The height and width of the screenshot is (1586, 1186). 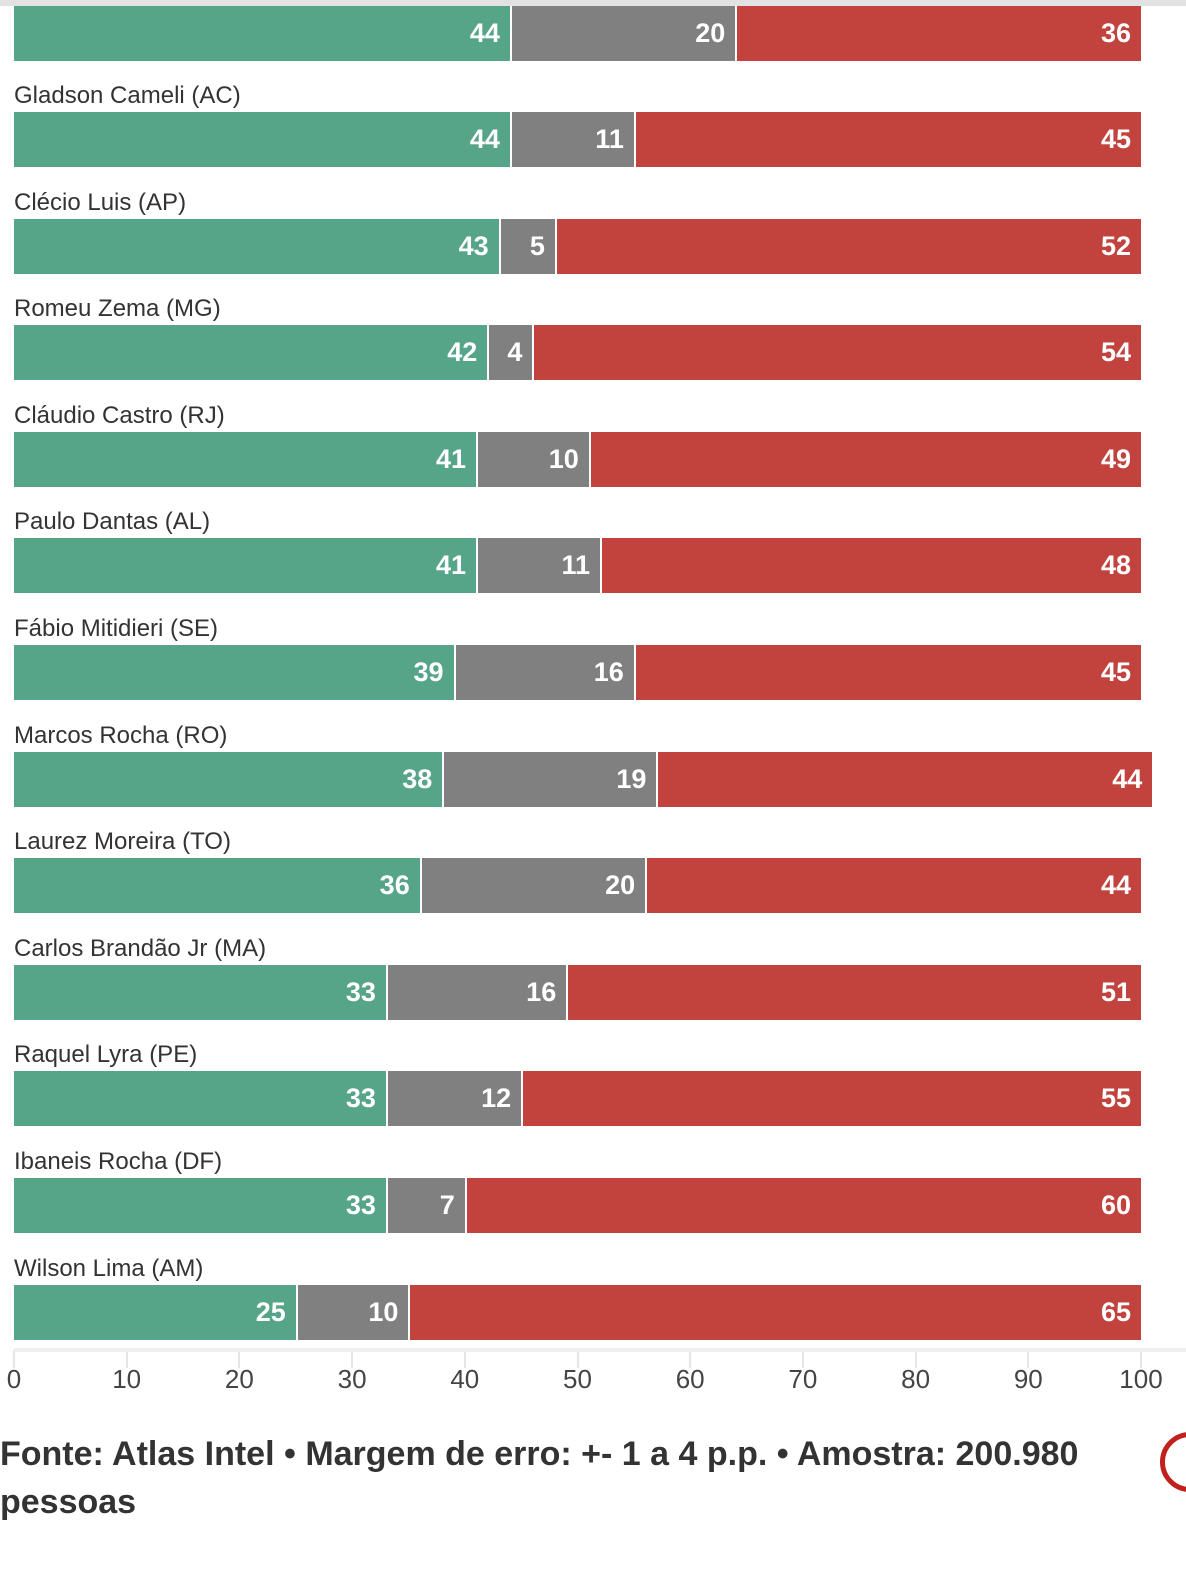 What do you see at coordinates (939, 33) in the screenshot?
I see `bar-segment-disapprove: 36` at bounding box center [939, 33].